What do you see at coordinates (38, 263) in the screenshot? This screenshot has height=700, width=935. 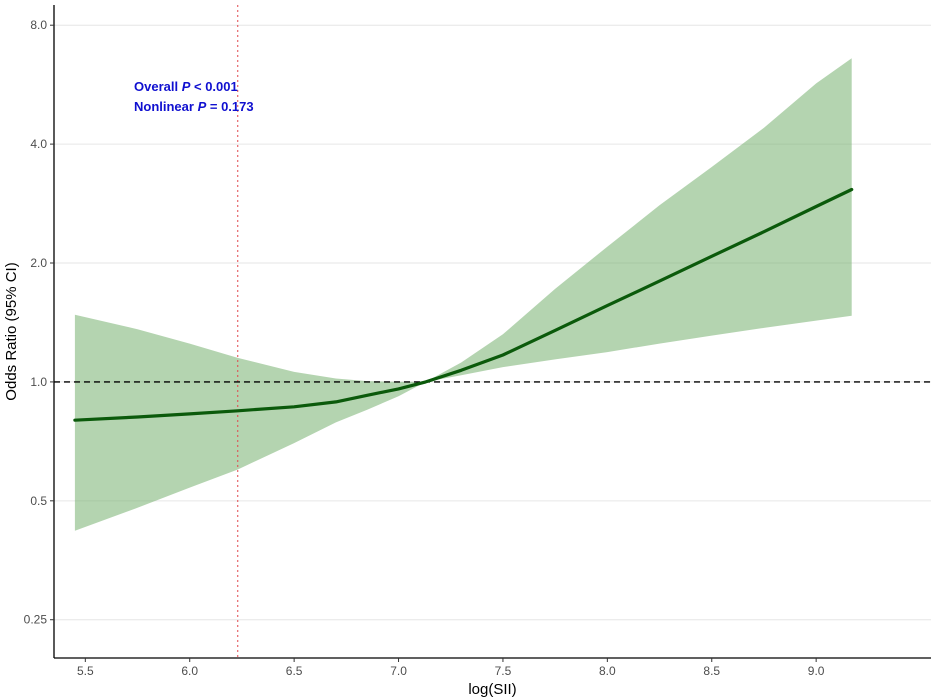 I see `y-tick-label: 2.0` at bounding box center [38, 263].